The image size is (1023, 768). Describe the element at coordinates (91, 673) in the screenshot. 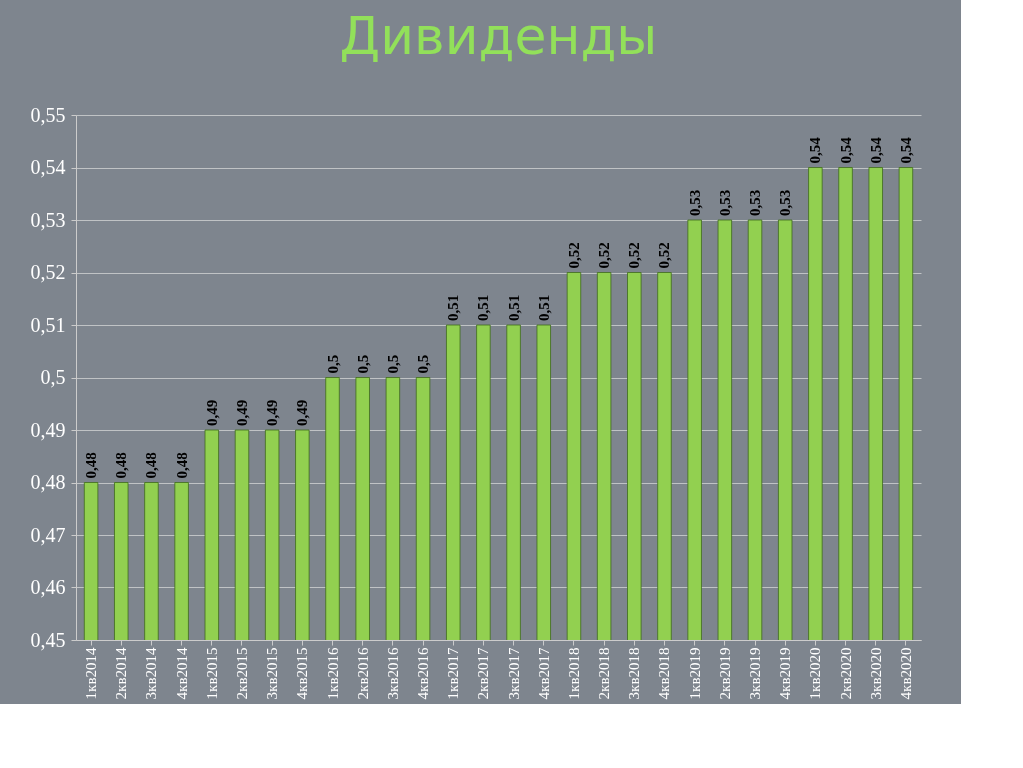

I see `x-tick-label: 1кв2014` at that location.